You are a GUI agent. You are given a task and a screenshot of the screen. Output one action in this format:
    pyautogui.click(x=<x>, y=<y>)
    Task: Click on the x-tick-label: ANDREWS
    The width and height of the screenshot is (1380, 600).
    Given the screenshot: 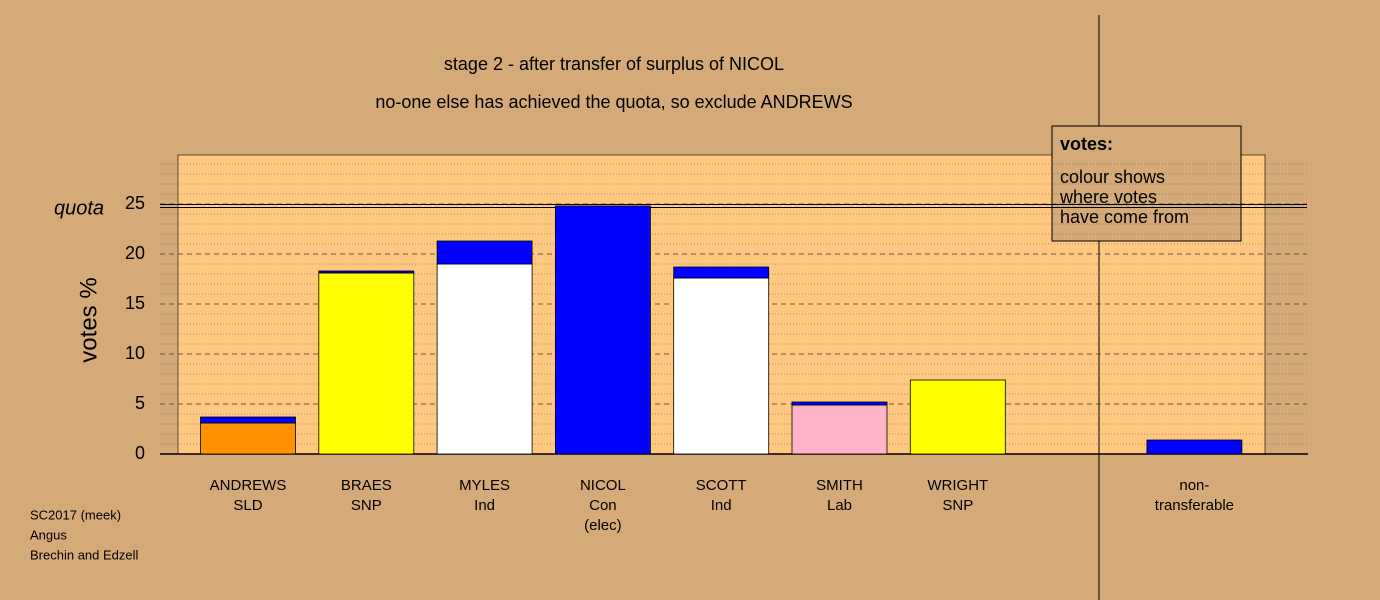 What is the action you would take?
    pyautogui.click(x=248, y=485)
    